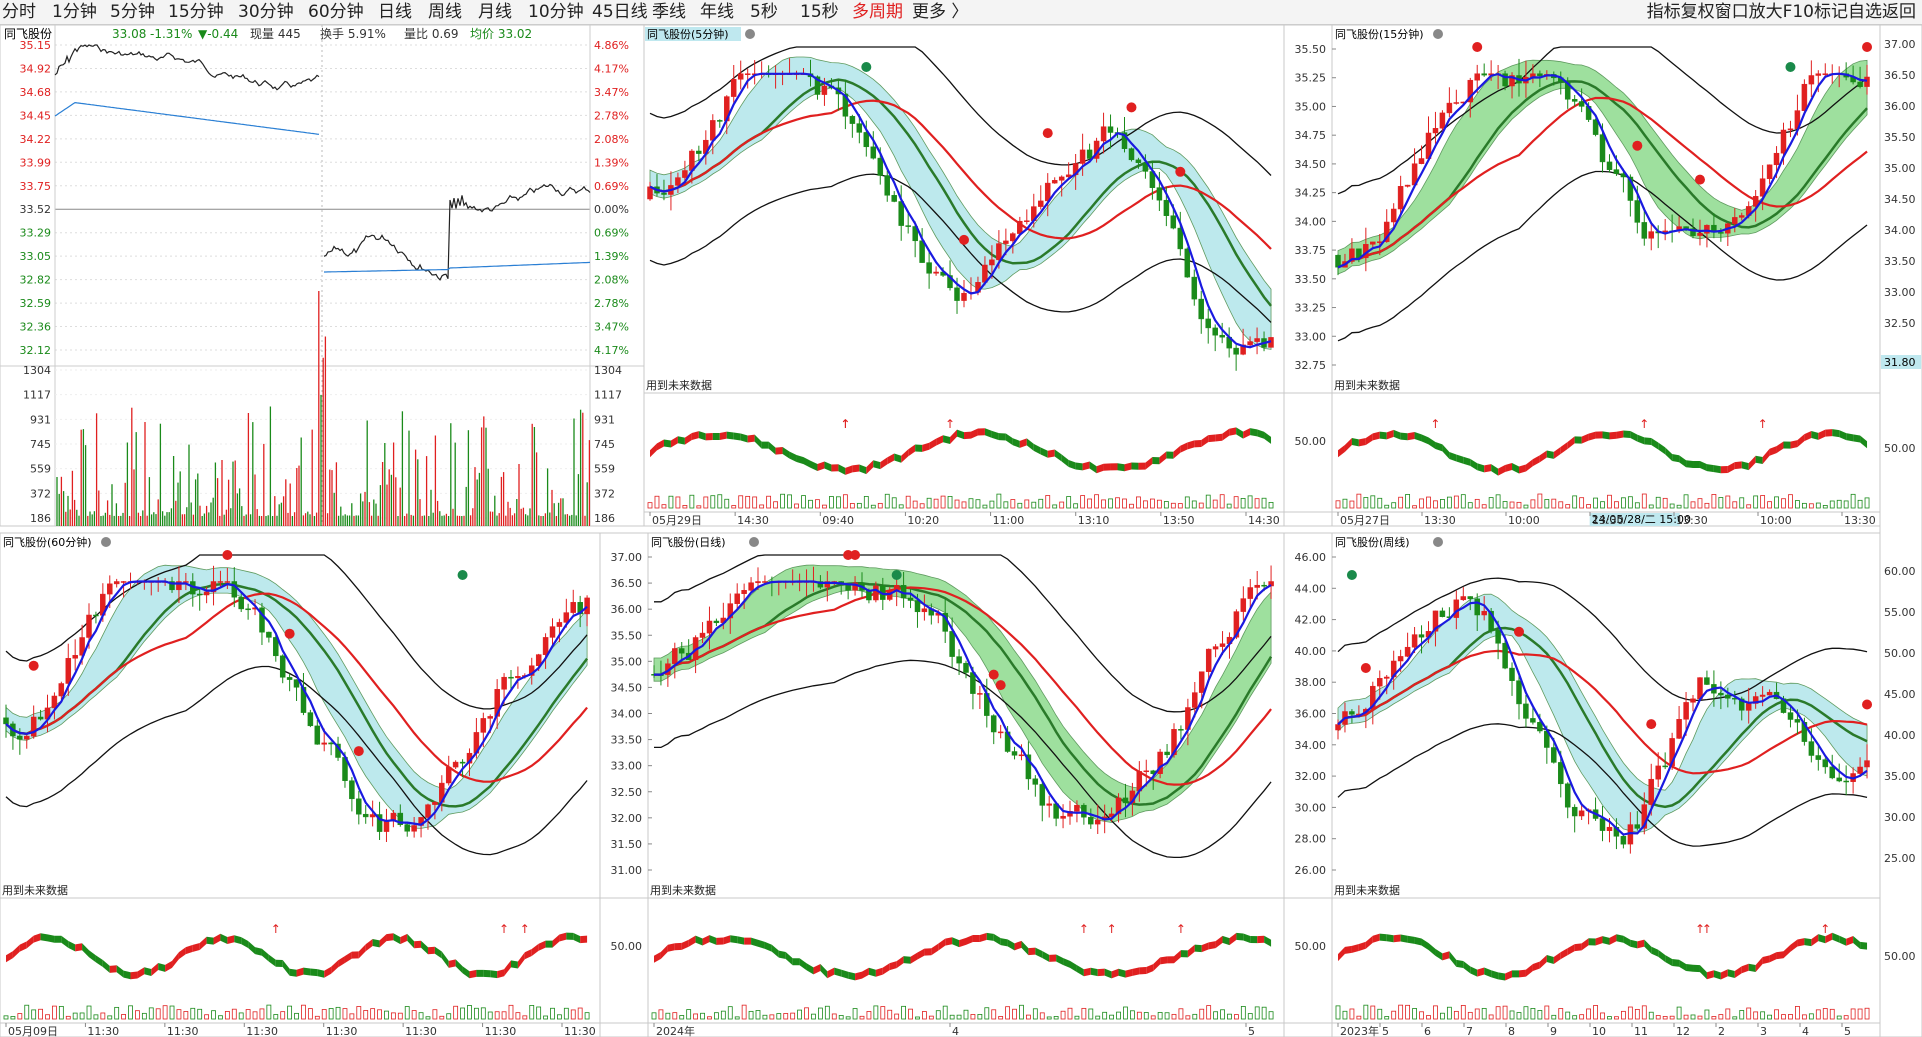 This screenshot has width=1922, height=1037. Describe the element at coordinates (1367, 890) in the screenshot. I see `future-data-note: 用到未来数据` at that location.